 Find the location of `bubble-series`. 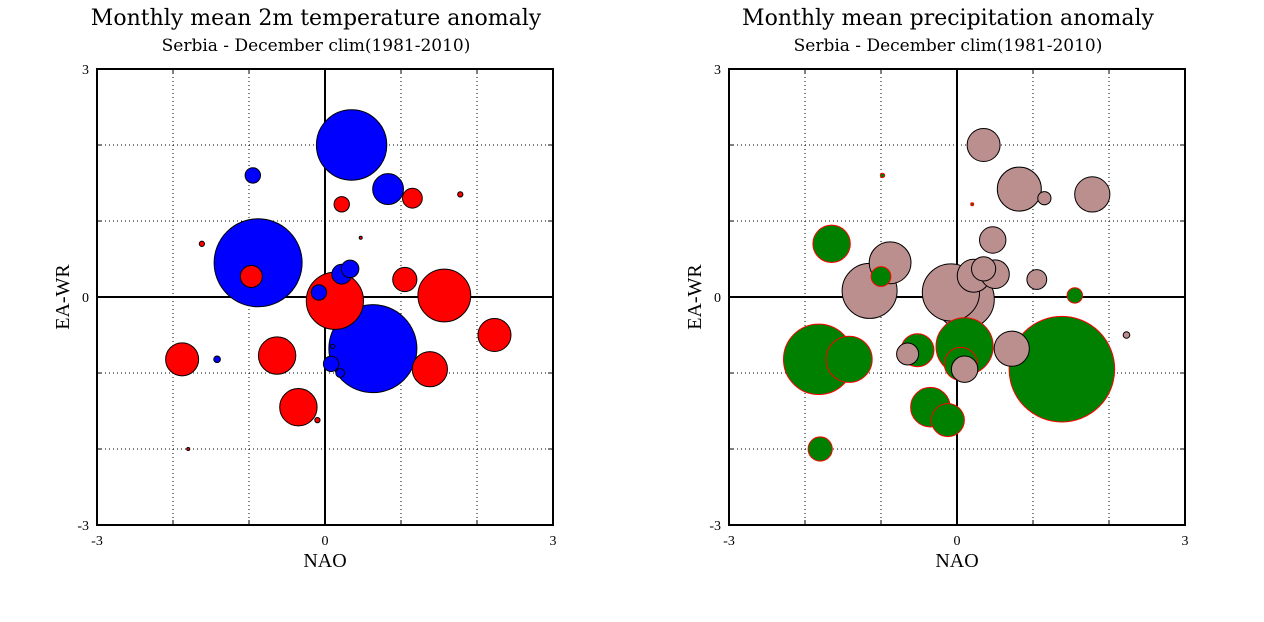

bubble-series is located at coordinates (956, 295).